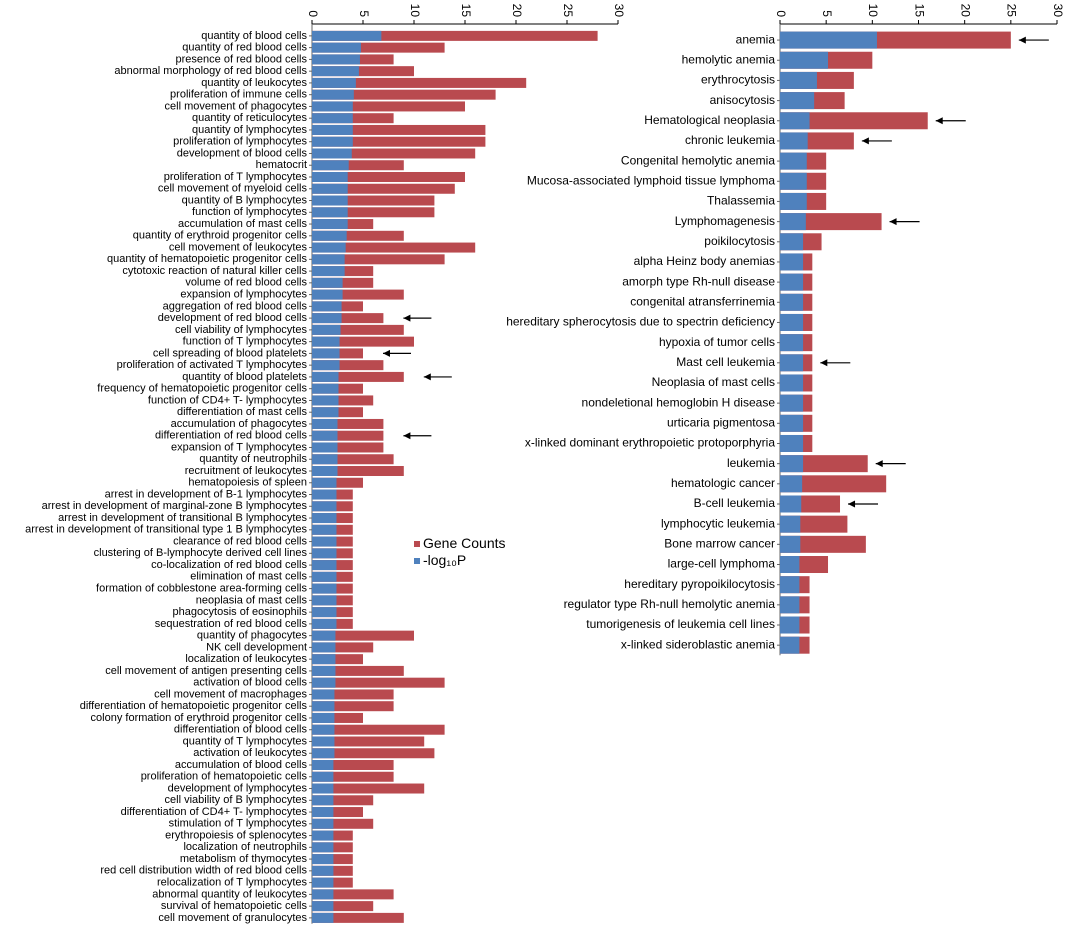 This screenshot has height=939, width=1074. Describe the element at coordinates (466, 11) in the screenshot. I see `x-tick-label: 15` at that location.